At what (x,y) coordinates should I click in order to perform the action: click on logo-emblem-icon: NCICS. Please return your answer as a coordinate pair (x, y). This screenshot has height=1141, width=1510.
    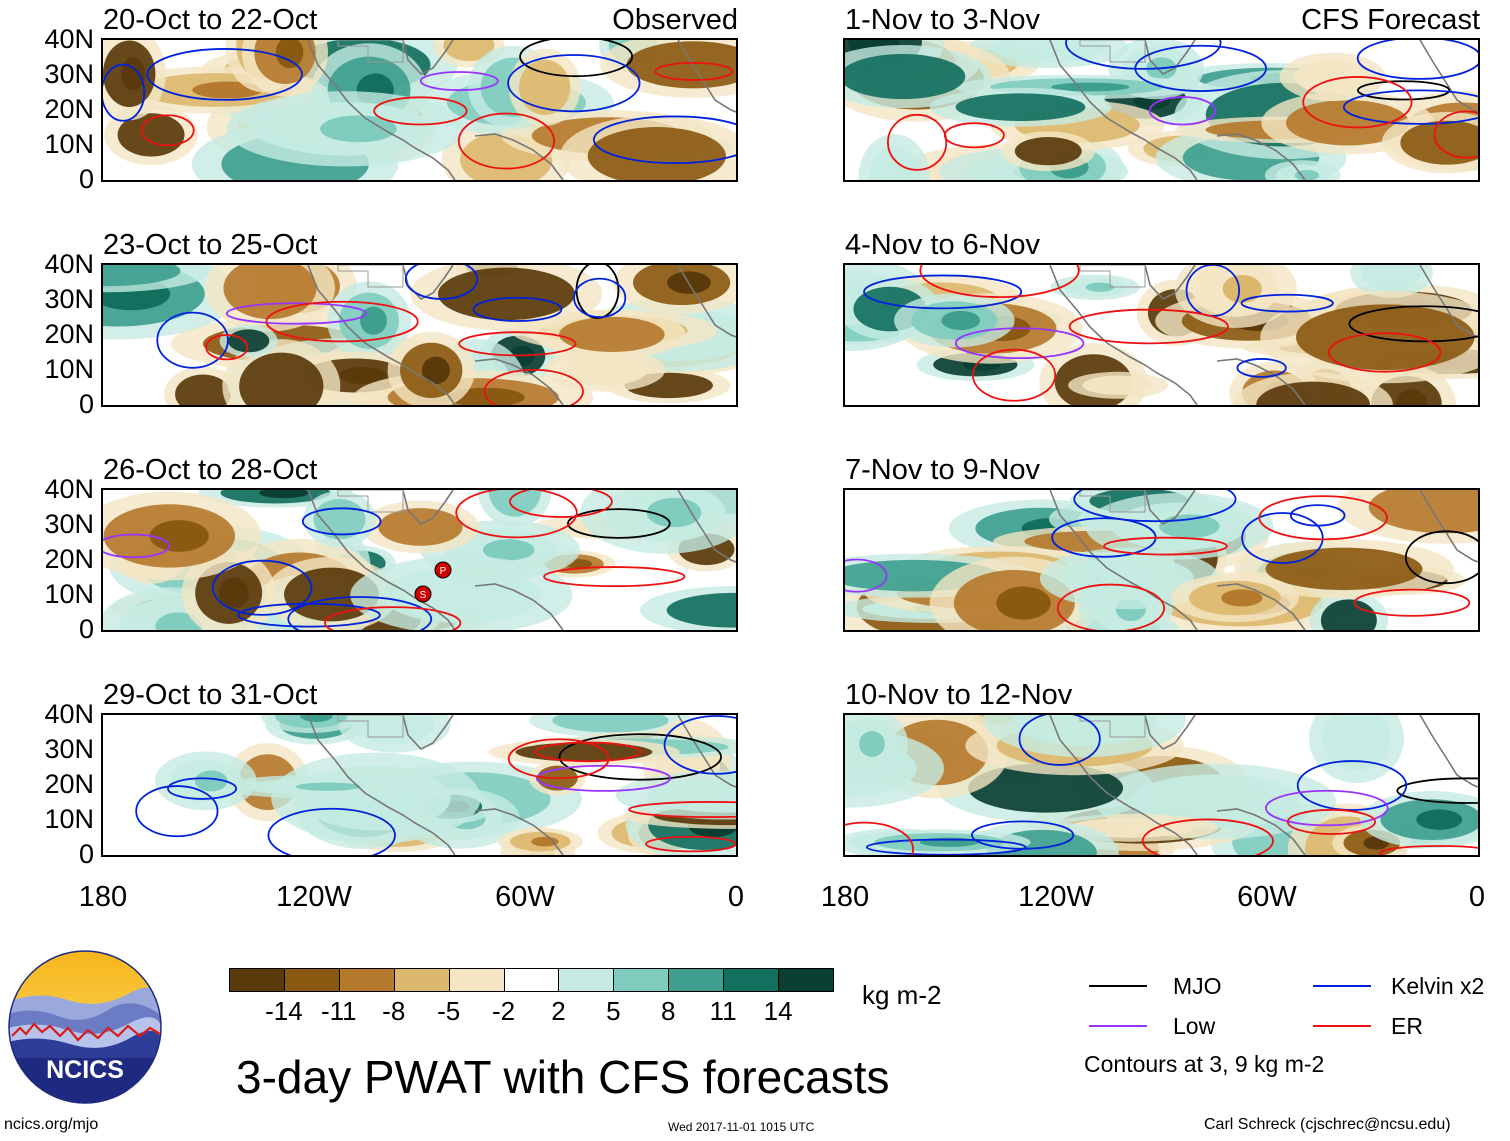
    Looking at the image, I should click on (85, 1027).